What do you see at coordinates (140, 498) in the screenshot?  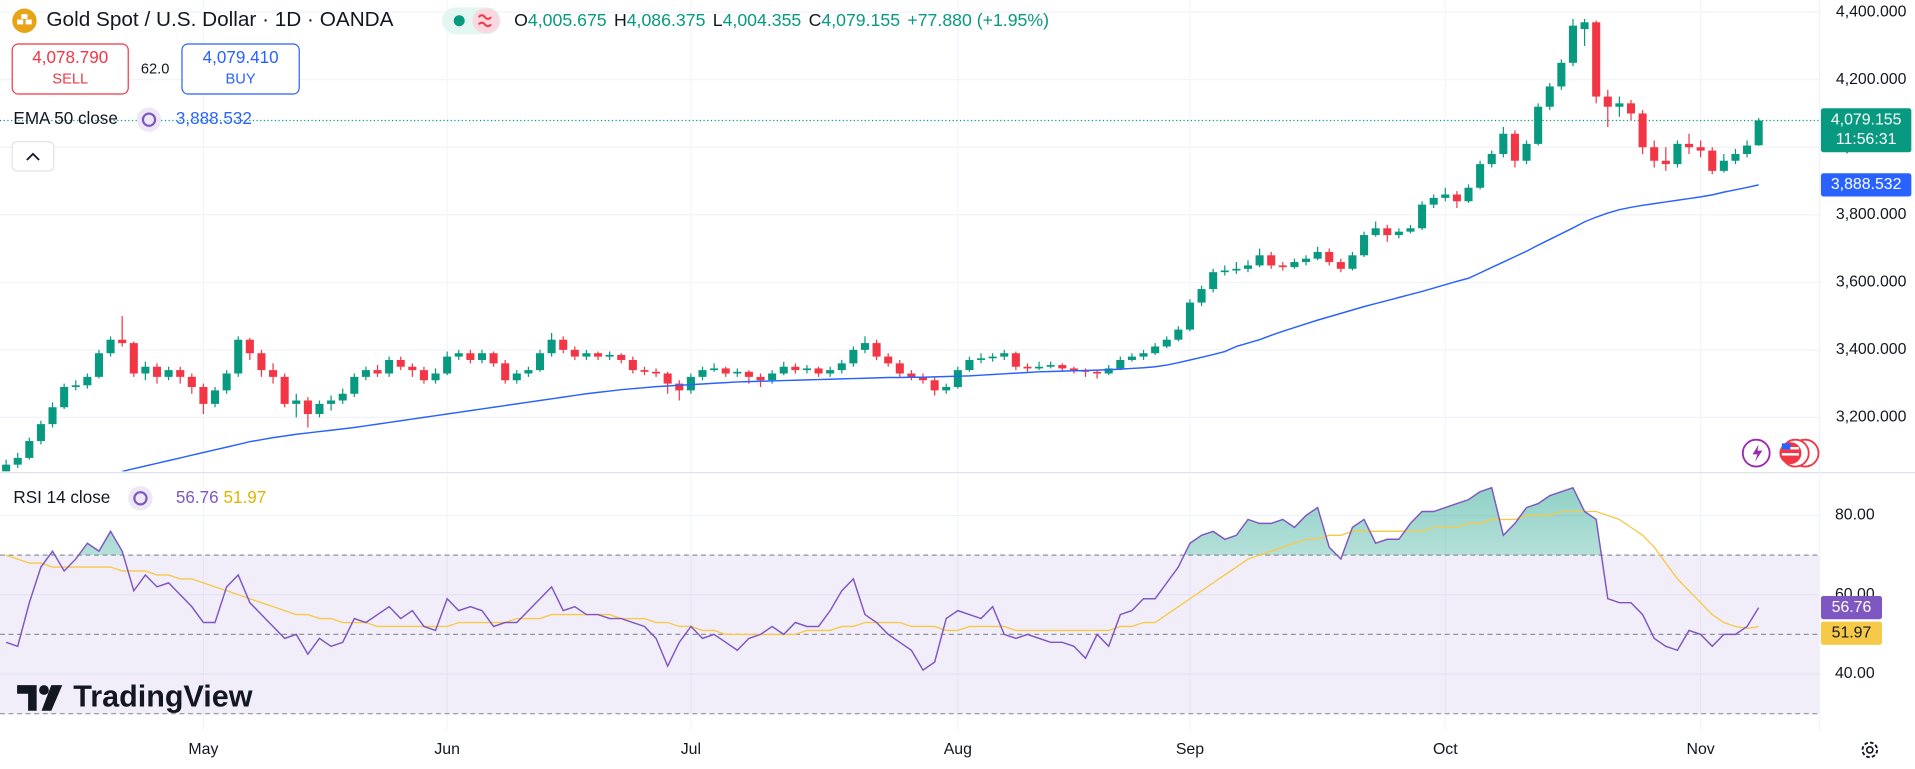 I see `rsi-settings-icon` at bounding box center [140, 498].